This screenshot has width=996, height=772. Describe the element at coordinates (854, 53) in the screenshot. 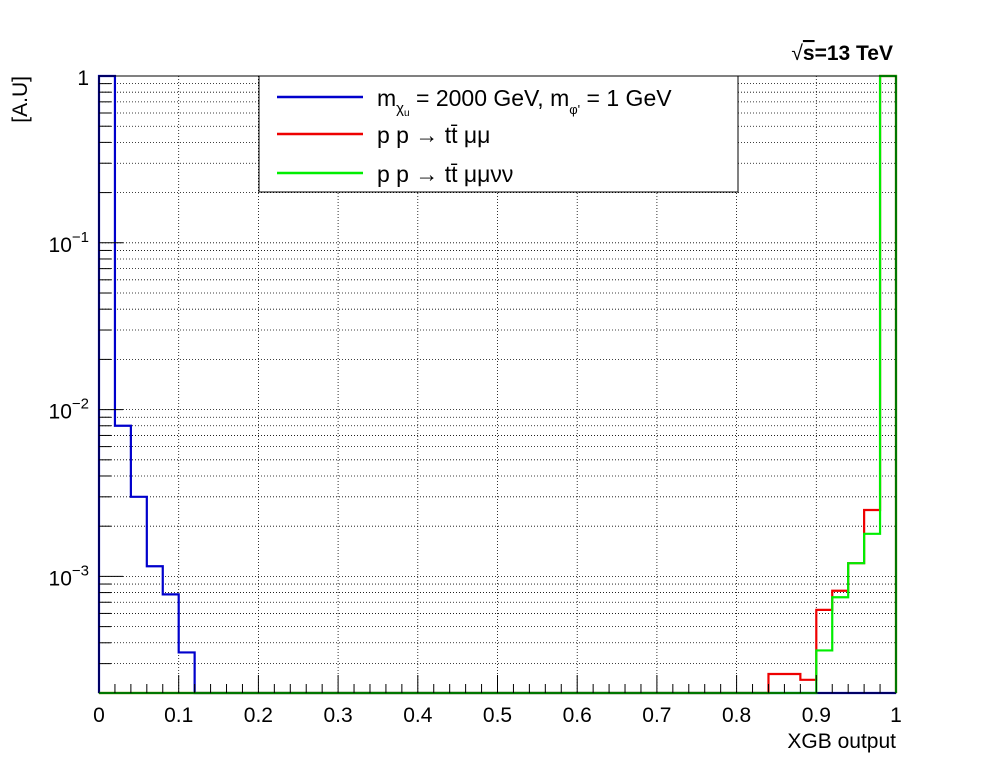

I see `energy-value: =13 TeV` at that location.